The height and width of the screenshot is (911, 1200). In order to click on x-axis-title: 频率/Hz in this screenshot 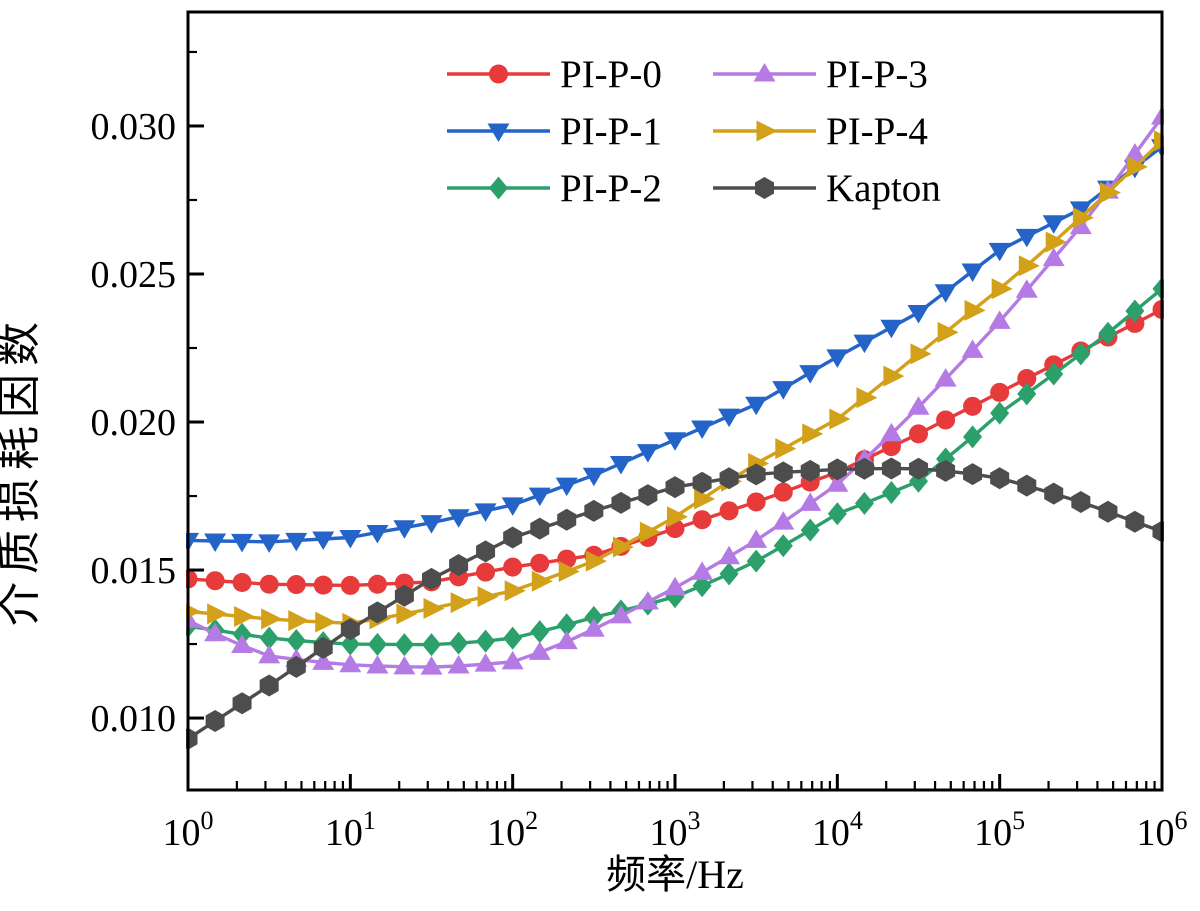, I will do `click(675, 874)`.